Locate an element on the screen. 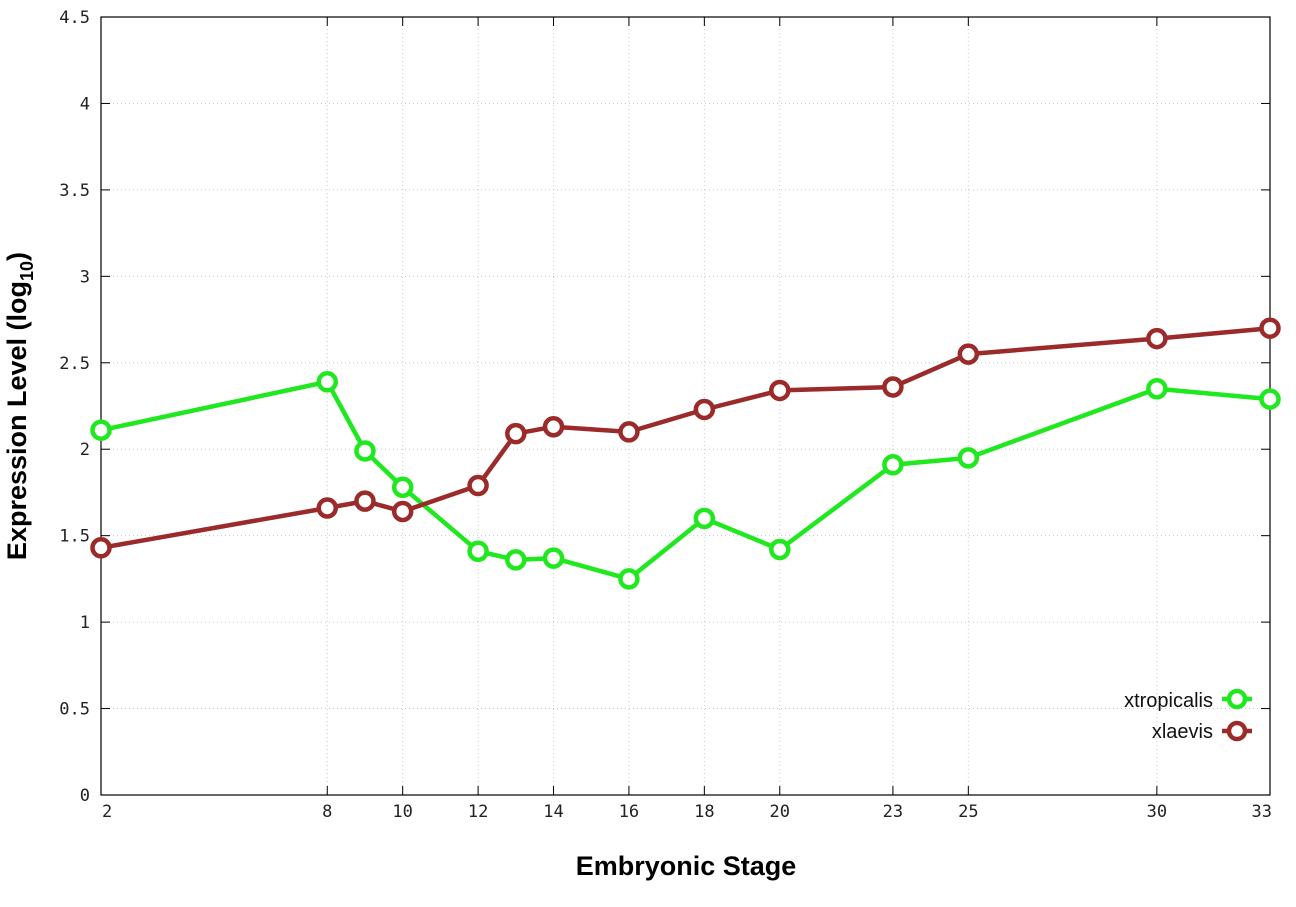 This screenshot has width=1296, height=907. y-axis-title: Expression Level (log10) is located at coordinates (19, 406).